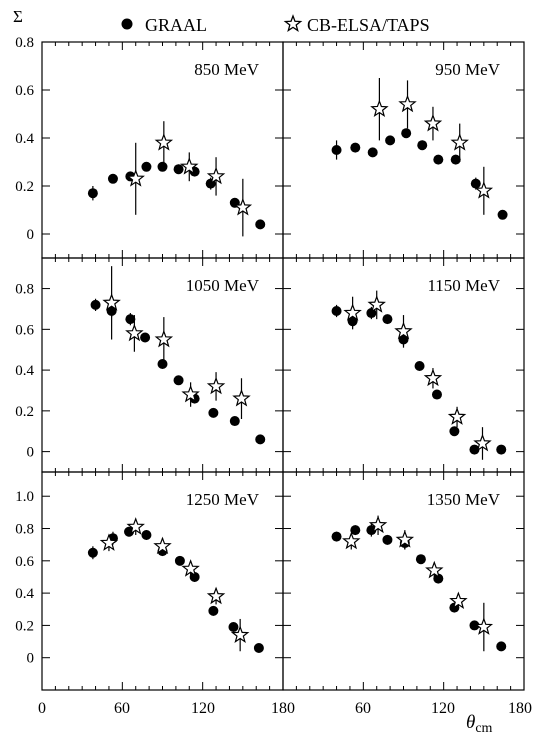  I want to click on x-tick-label-60: 60, so click(122, 708).